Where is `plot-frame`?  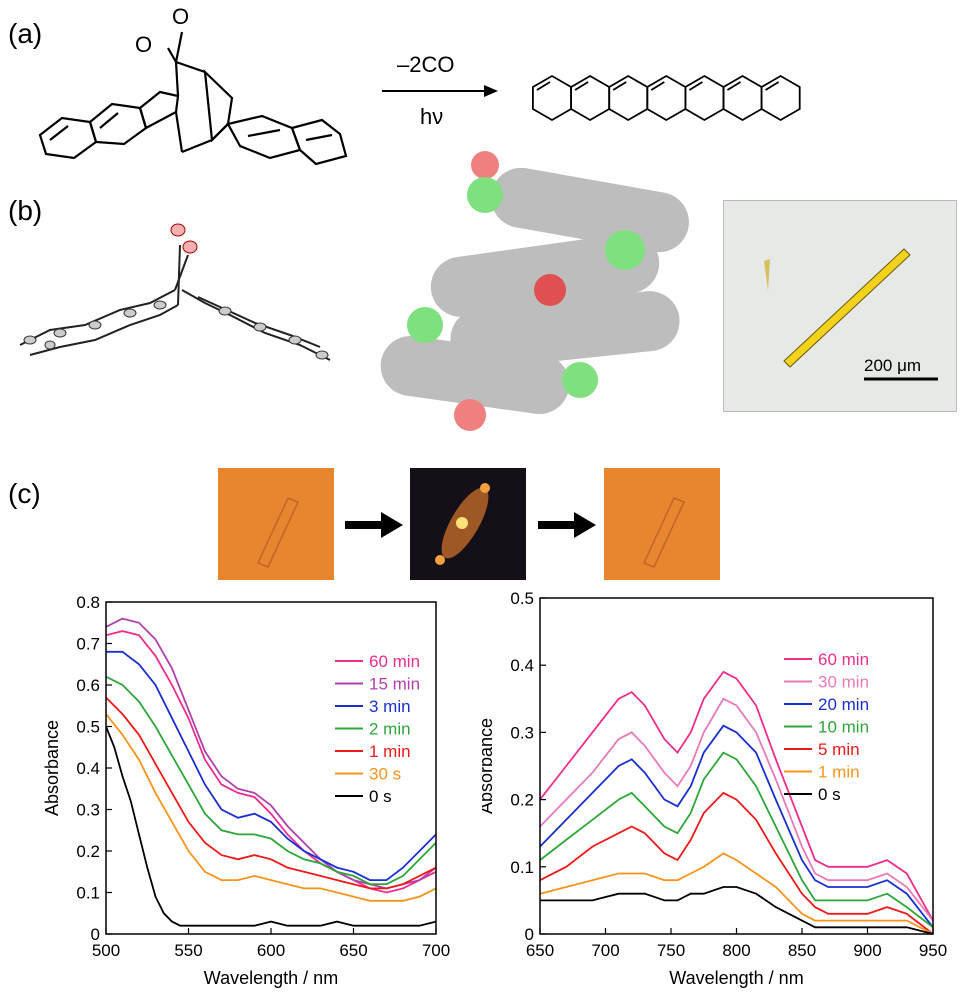
plot-frame is located at coordinates (736, 766).